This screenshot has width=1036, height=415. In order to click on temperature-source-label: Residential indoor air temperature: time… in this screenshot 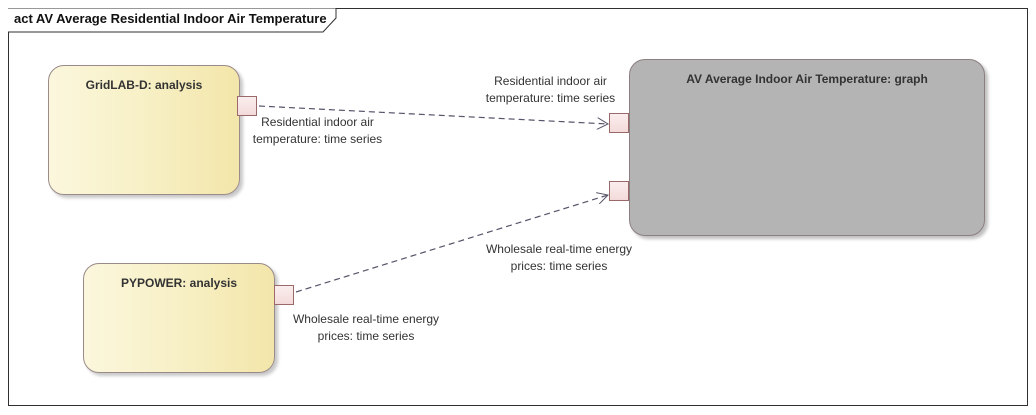, I will do `click(317, 130)`.